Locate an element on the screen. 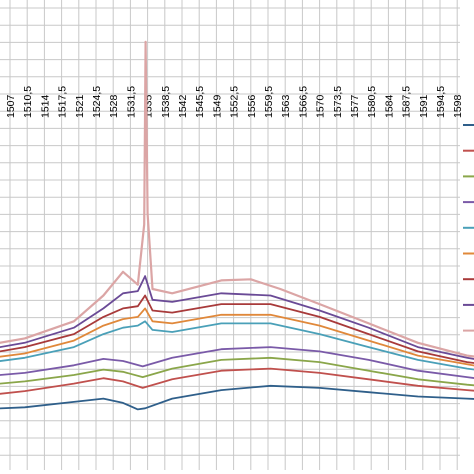  x-tick-label: 1552,5 is located at coordinates (235, 102).